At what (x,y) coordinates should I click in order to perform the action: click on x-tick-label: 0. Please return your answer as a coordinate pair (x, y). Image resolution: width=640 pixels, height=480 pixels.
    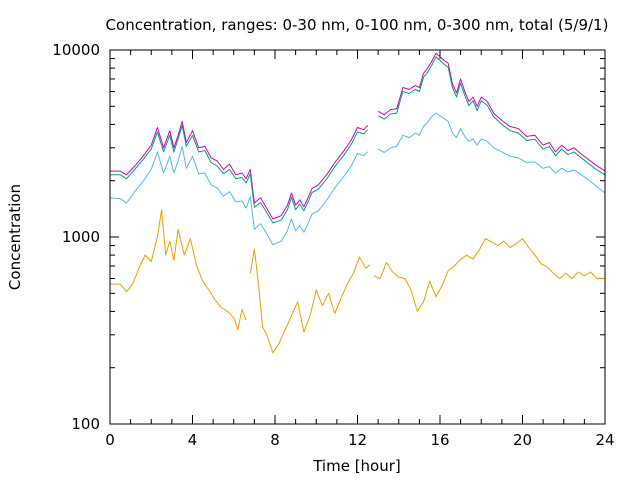
    Looking at the image, I should click on (110, 440).